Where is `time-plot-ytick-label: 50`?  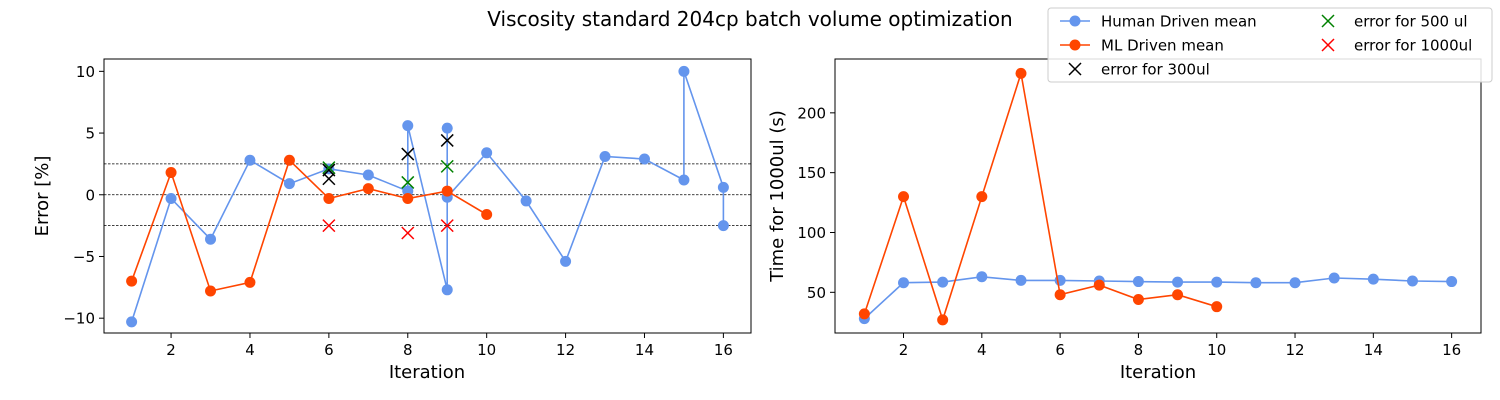
time-plot-ytick-label: 50 is located at coordinates (816, 293).